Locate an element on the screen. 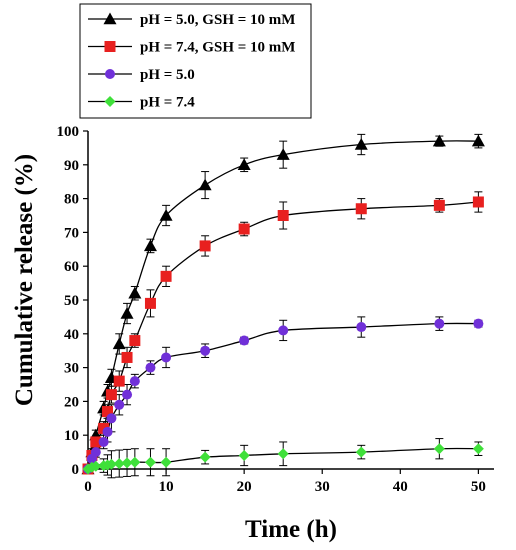 The image size is (516, 550). y-tick-label: 40 is located at coordinates (71, 335).